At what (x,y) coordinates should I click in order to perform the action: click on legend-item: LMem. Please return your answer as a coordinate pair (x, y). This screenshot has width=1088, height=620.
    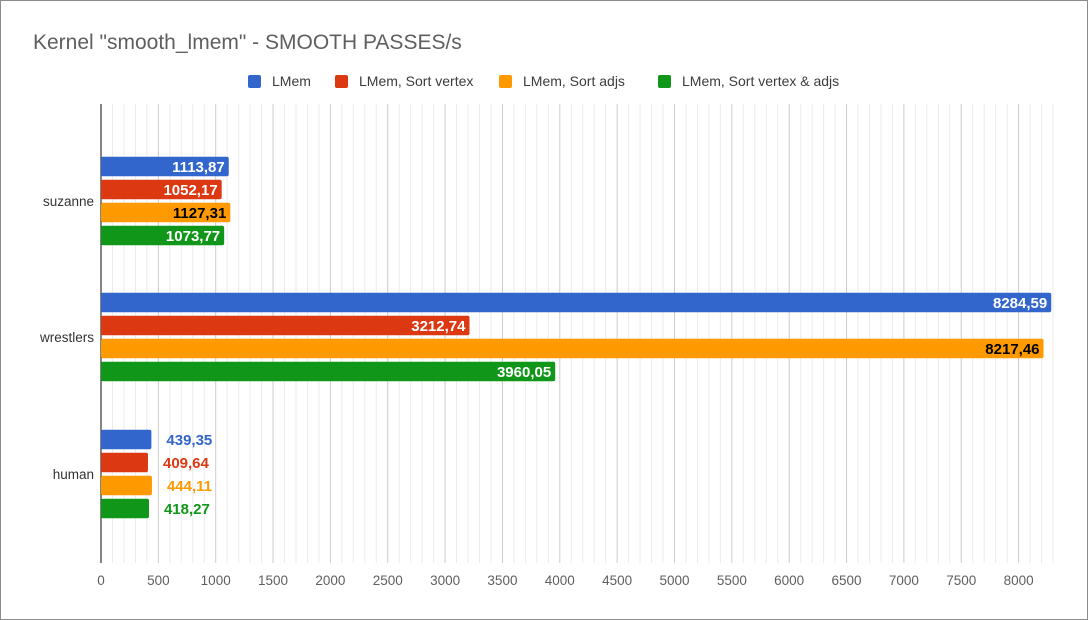
    Looking at the image, I should click on (279, 81).